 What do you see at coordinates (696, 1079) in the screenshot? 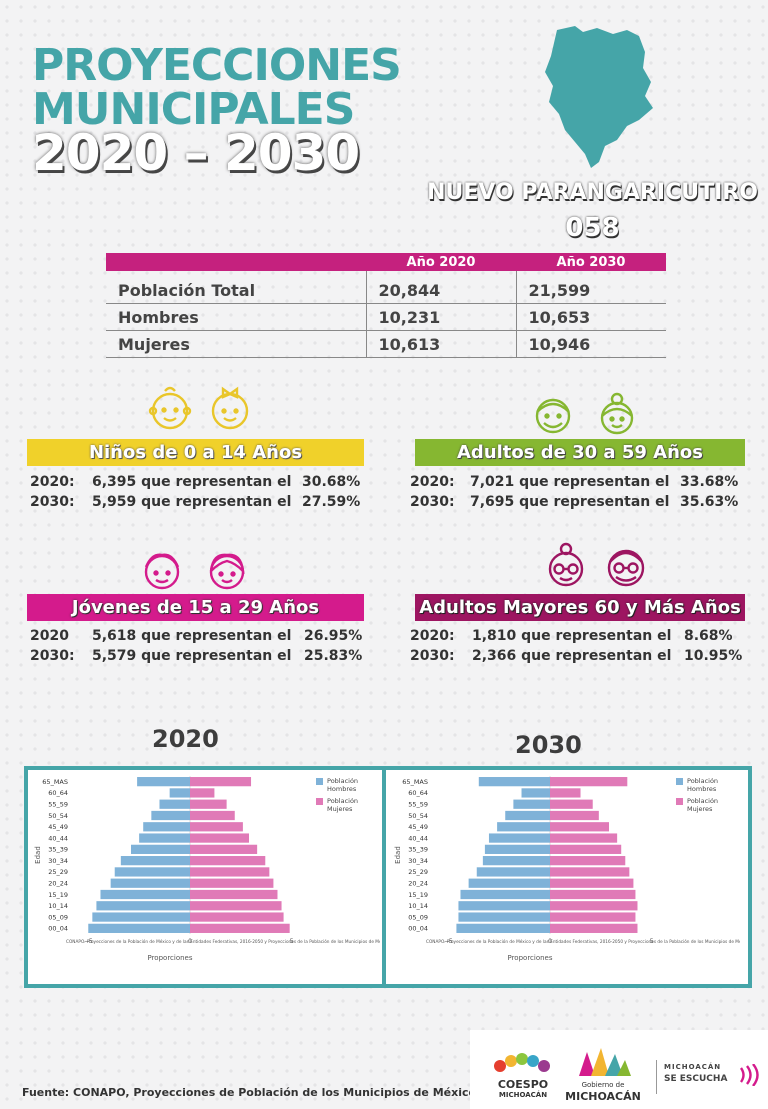
I see `escucha-logo-bottom: SE ESCUCHA` at bounding box center [696, 1079].